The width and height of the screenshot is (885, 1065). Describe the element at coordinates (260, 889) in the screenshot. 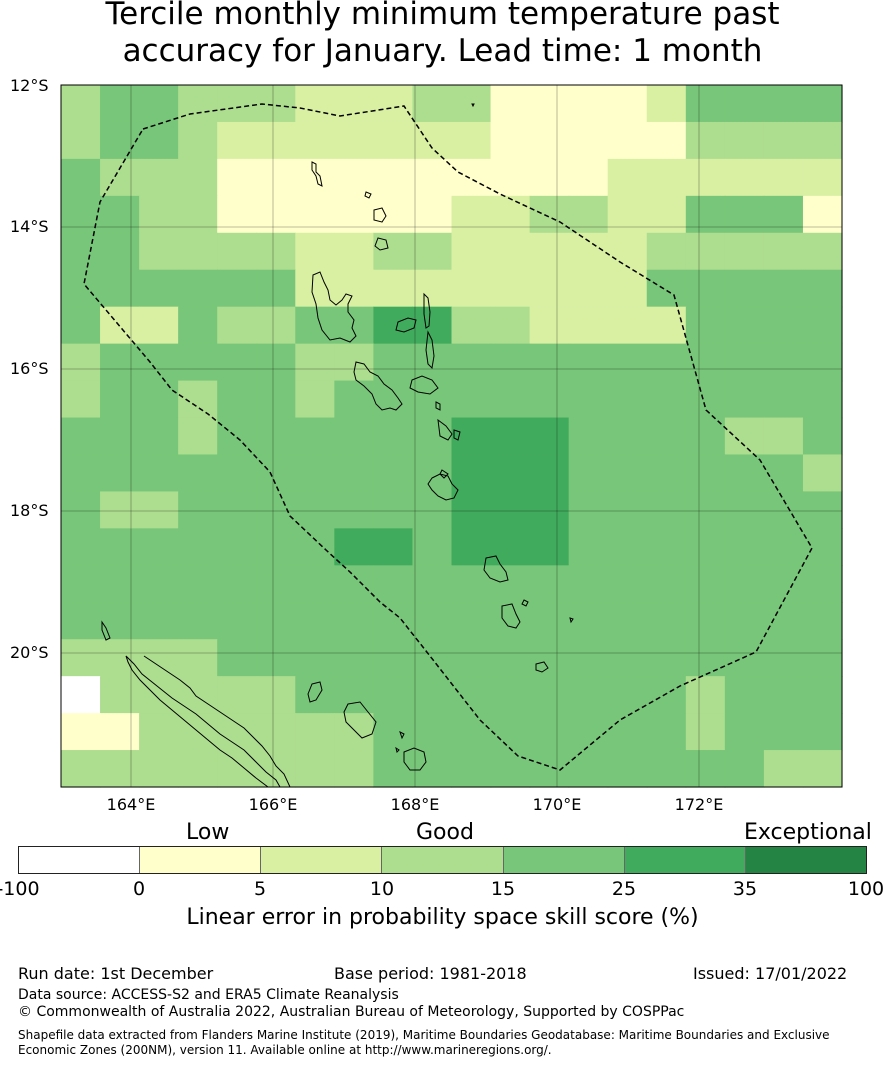

I see `colorbar-tick: 5` at that location.